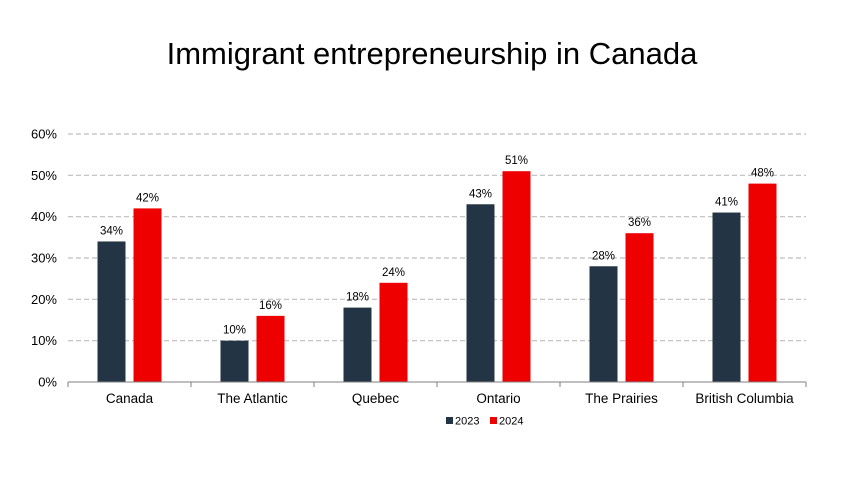  What do you see at coordinates (467, 422) in the screenshot?
I see `legend-label: 2023` at bounding box center [467, 422].